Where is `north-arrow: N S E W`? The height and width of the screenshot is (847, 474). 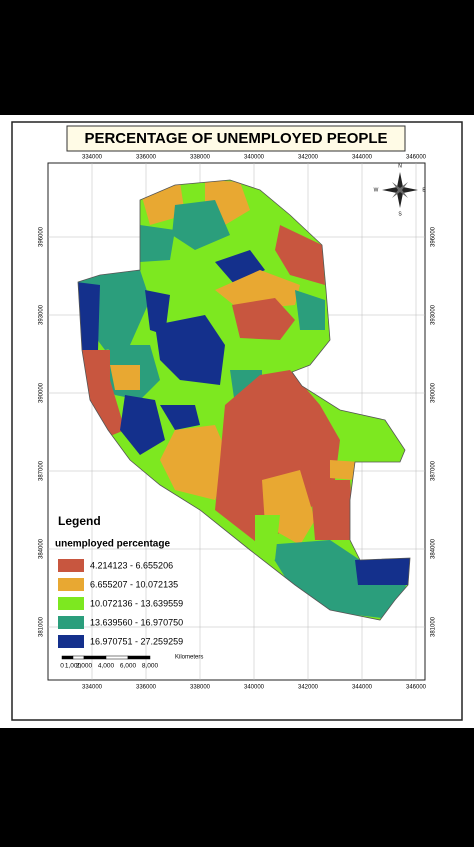
north-arrow: N S E W is located at coordinates (400, 190).